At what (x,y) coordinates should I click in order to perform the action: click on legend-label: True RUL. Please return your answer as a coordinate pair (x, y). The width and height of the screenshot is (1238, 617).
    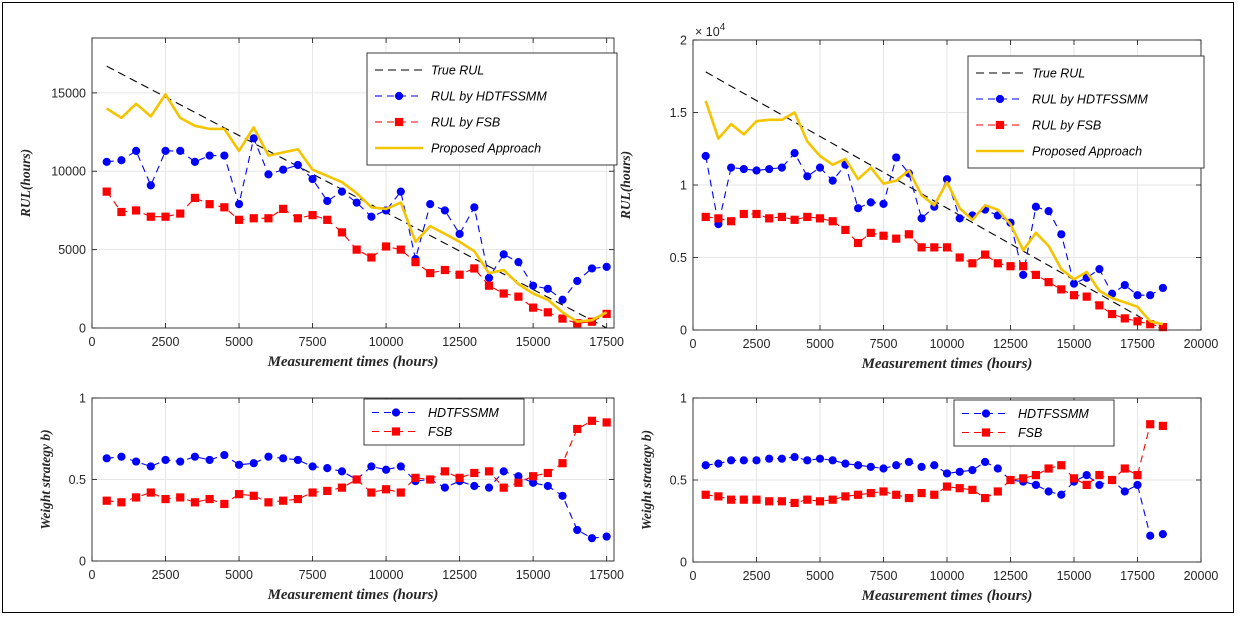
    Looking at the image, I should click on (1058, 74).